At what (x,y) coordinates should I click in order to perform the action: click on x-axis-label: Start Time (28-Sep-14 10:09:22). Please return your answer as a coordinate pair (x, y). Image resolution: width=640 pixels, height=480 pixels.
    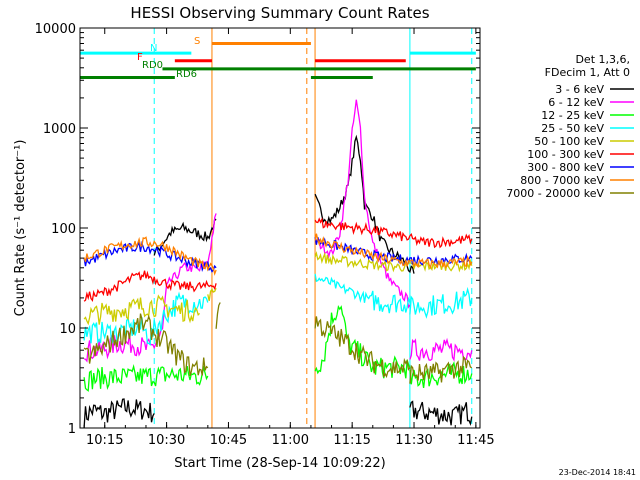
    Looking at the image, I should click on (279, 463).